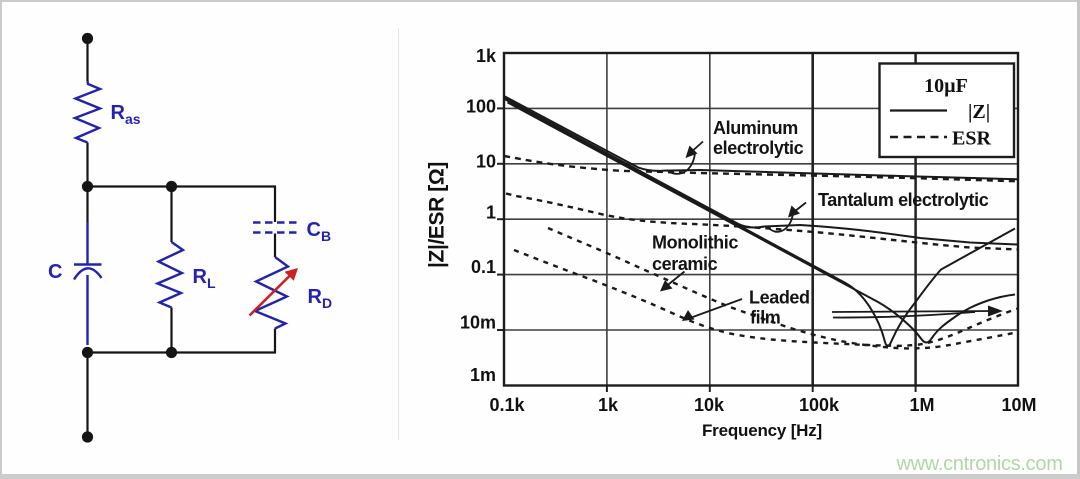 The width and height of the screenshot is (1080, 479). What do you see at coordinates (819, 405) in the screenshot?
I see `svg-text: 100k` at bounding box center [819, 405].